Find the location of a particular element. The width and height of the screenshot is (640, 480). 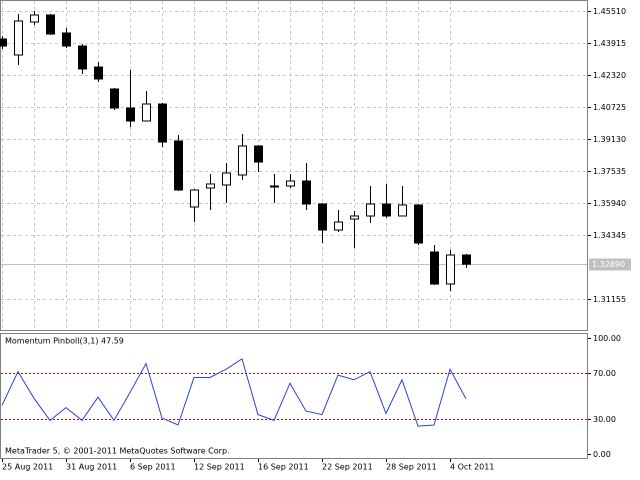

y-tick-label: 1.43915 is located at coordinates (609, 43).